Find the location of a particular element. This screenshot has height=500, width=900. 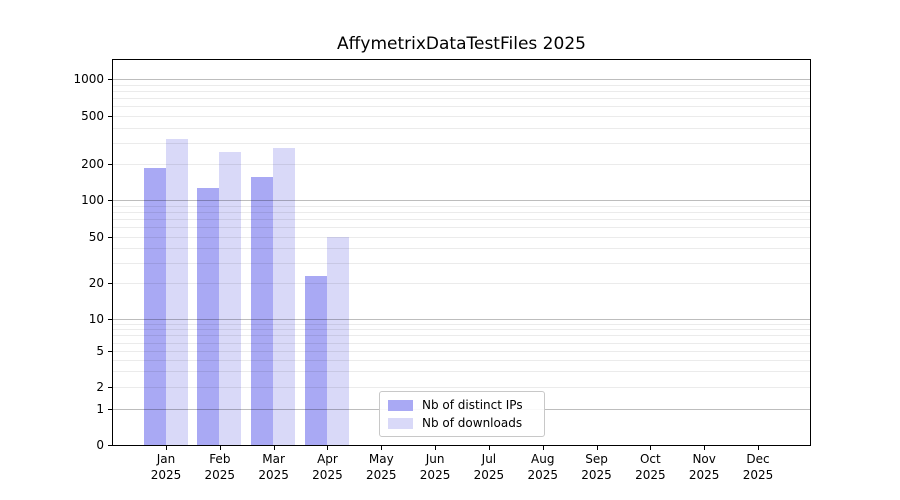

x-tick-nov is located at coordinates (705, 448).